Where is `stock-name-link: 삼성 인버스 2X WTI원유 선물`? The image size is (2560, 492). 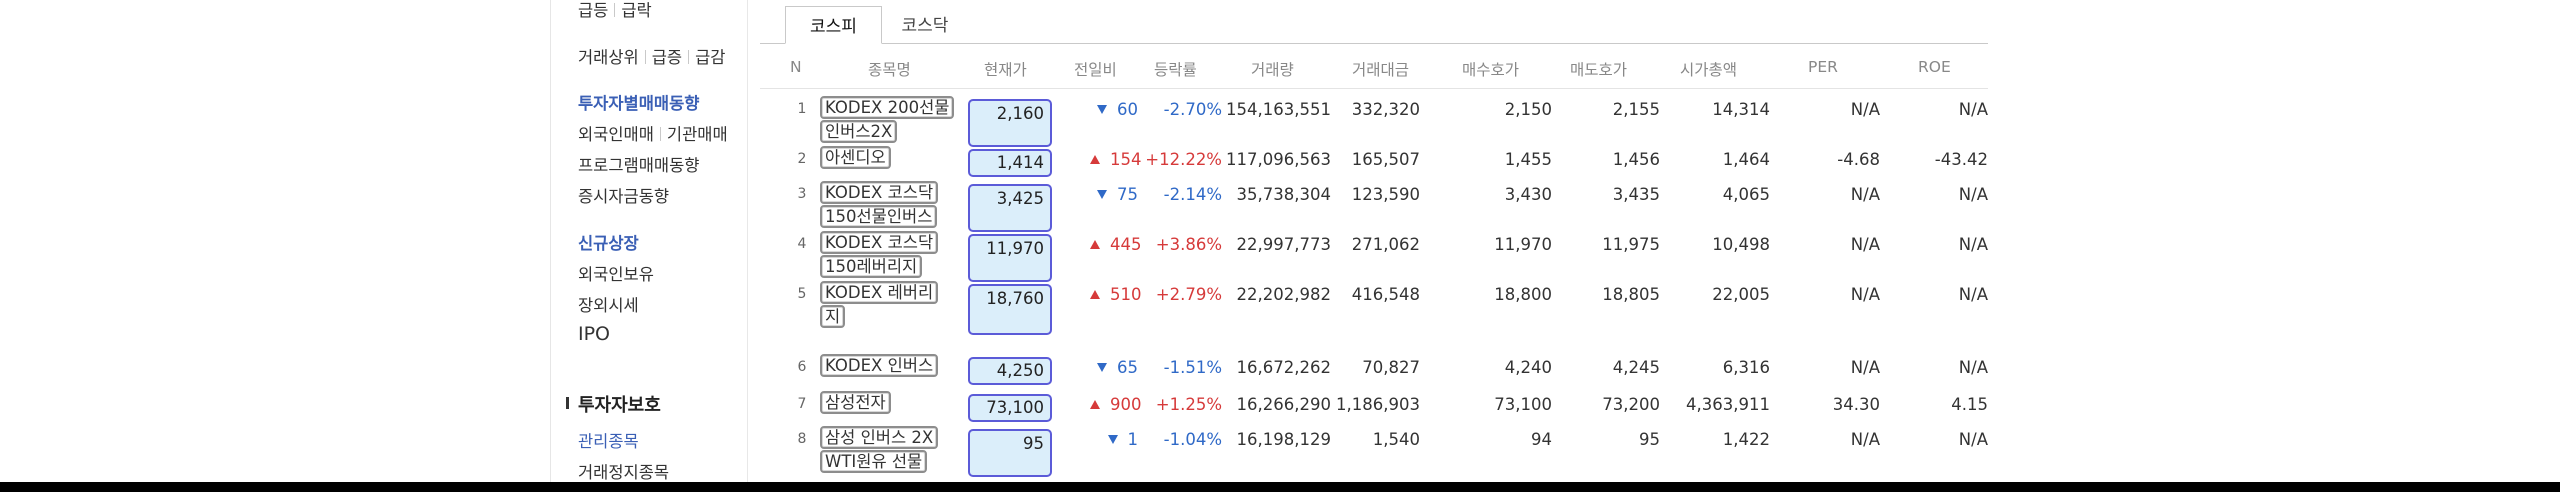
stock-name-link: 삼성 인버스 2X WTI원유 선물 is located at coordinates (892, 450).